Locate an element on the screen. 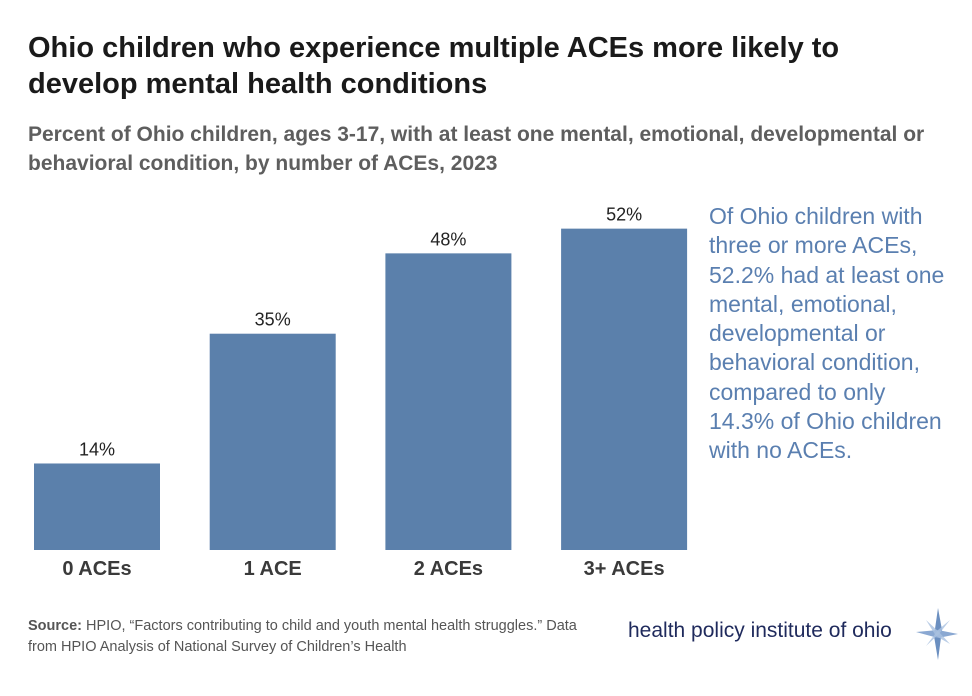  hpio-logo: health policy institute of ohio is located at coordinates (793, 634).